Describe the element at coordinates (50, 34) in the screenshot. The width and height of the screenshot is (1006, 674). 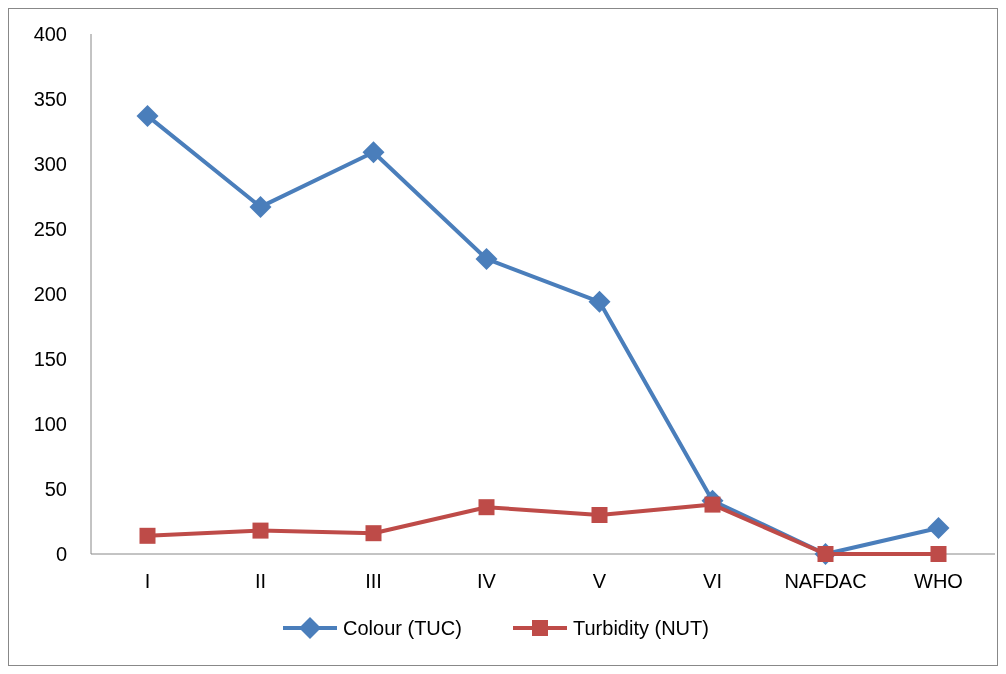
I see `y-tick-label: 400` at that location.